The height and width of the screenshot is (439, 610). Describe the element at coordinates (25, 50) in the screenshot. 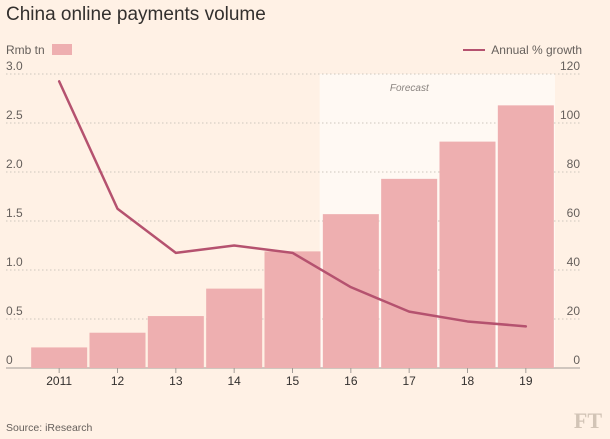

I see `y-left-axis-title: Rmb tn` at that location.